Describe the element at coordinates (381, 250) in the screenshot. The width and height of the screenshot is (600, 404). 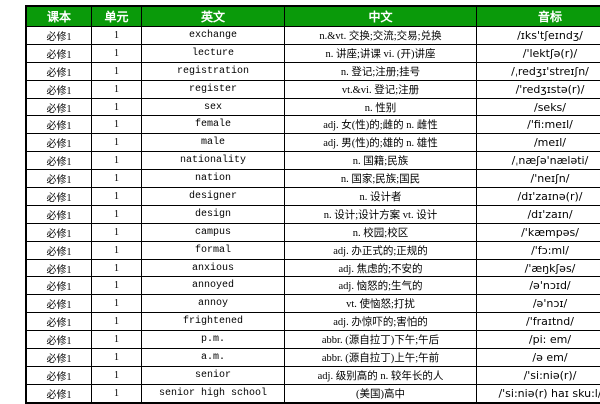
I see `cell-chinese: adj. 办正式的;正规的` at that location.